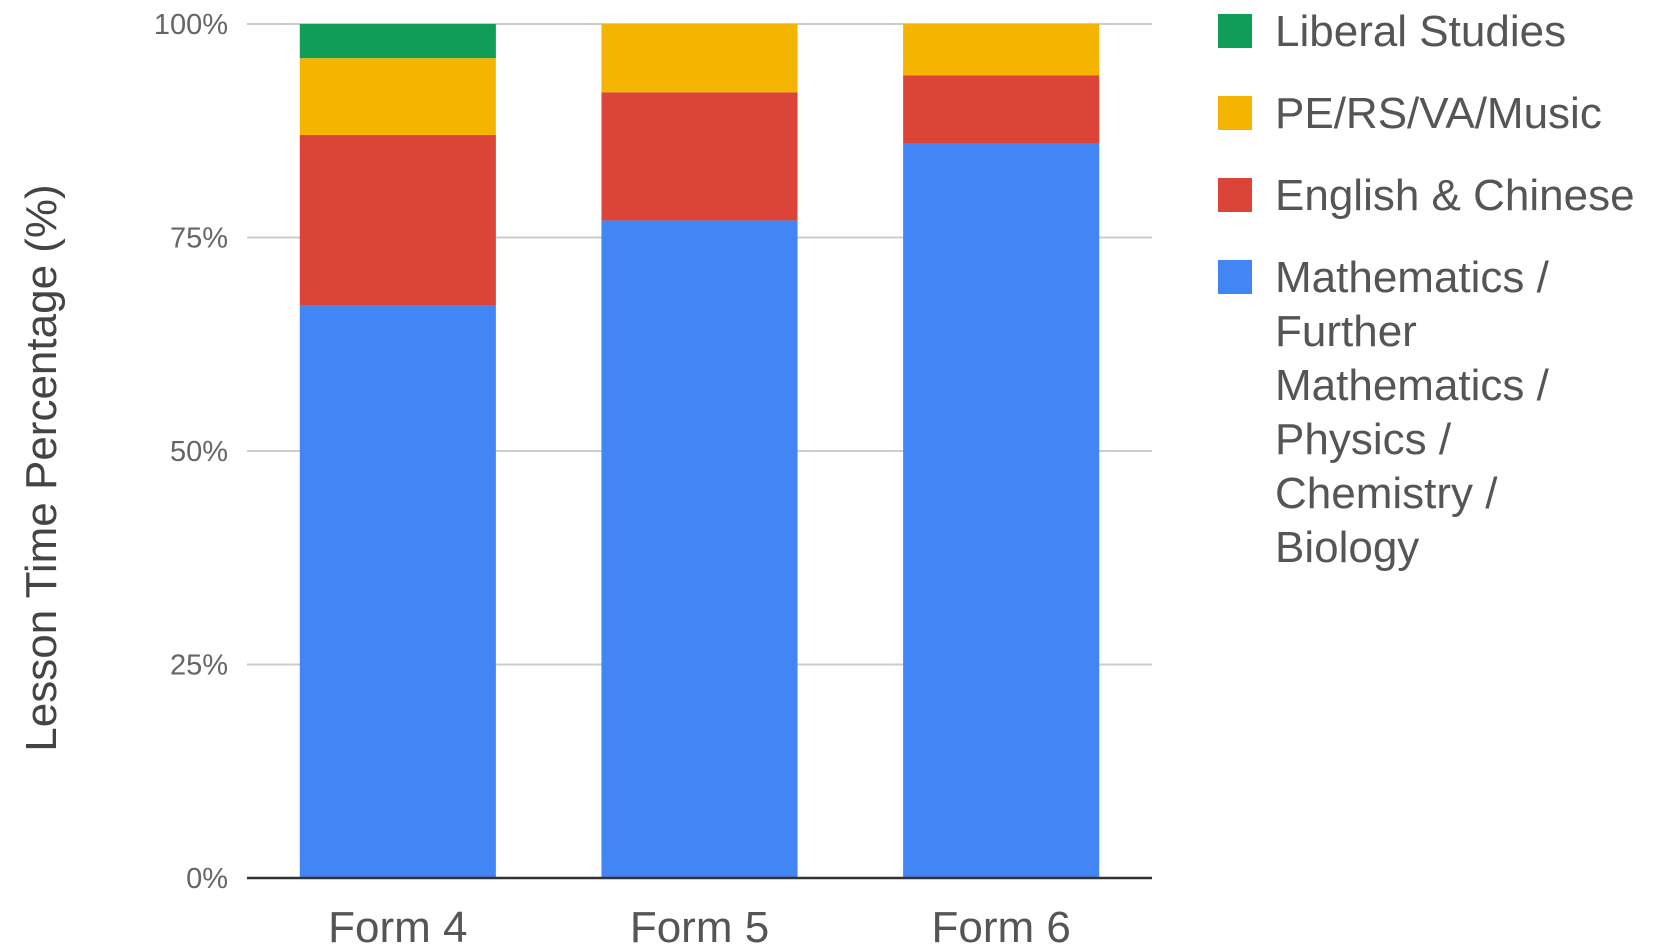 Image resolution: width=1655 pixels, height=952 pixels. Describe the element at coordinates (41, 467) in the screenshot. I see `y-axis-title: Lesson Time Percentage (%)` at that location.